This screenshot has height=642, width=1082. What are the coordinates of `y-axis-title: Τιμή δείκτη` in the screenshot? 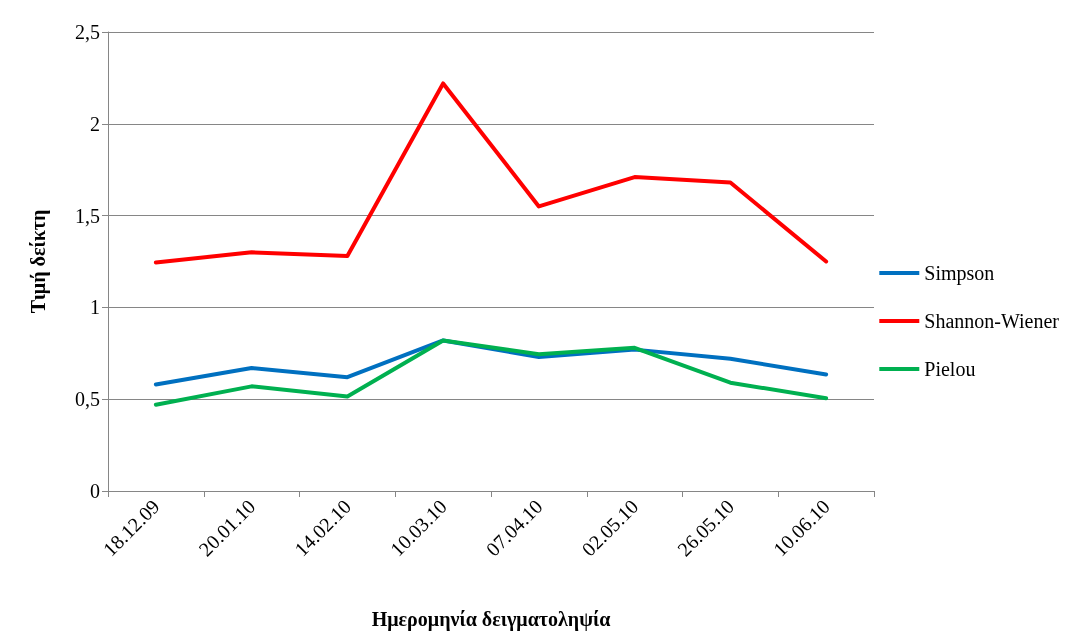 It's located at (38, 261).